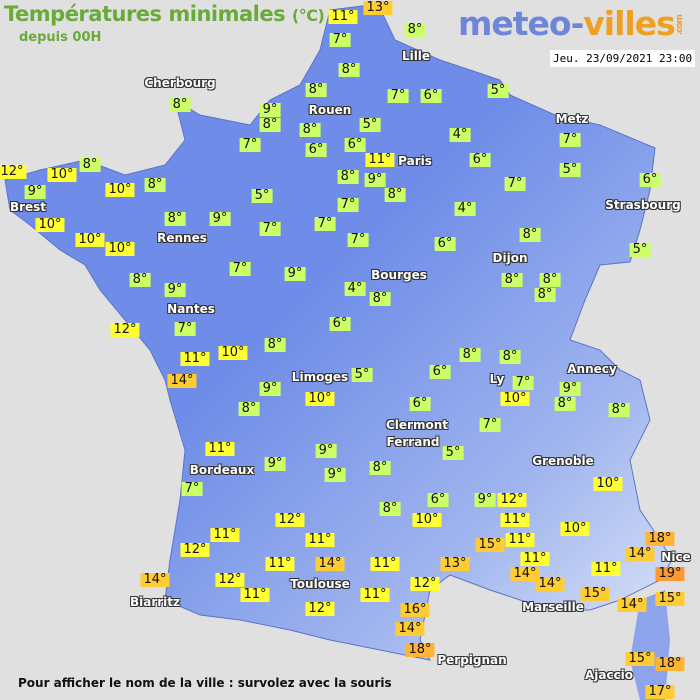  What do you see at coordinates (571, 23) in the screenshot?
I see `logo: meteo-villes.com` at bounding box center [571, 23].